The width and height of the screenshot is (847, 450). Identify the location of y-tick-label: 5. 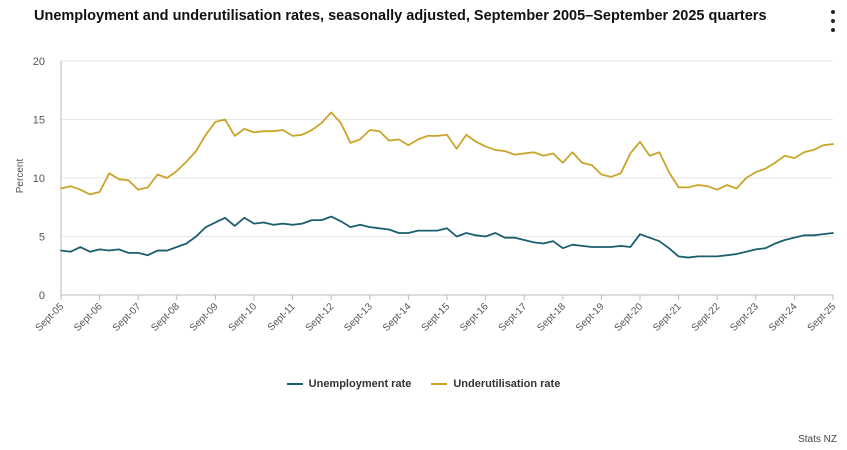
(42, 238).